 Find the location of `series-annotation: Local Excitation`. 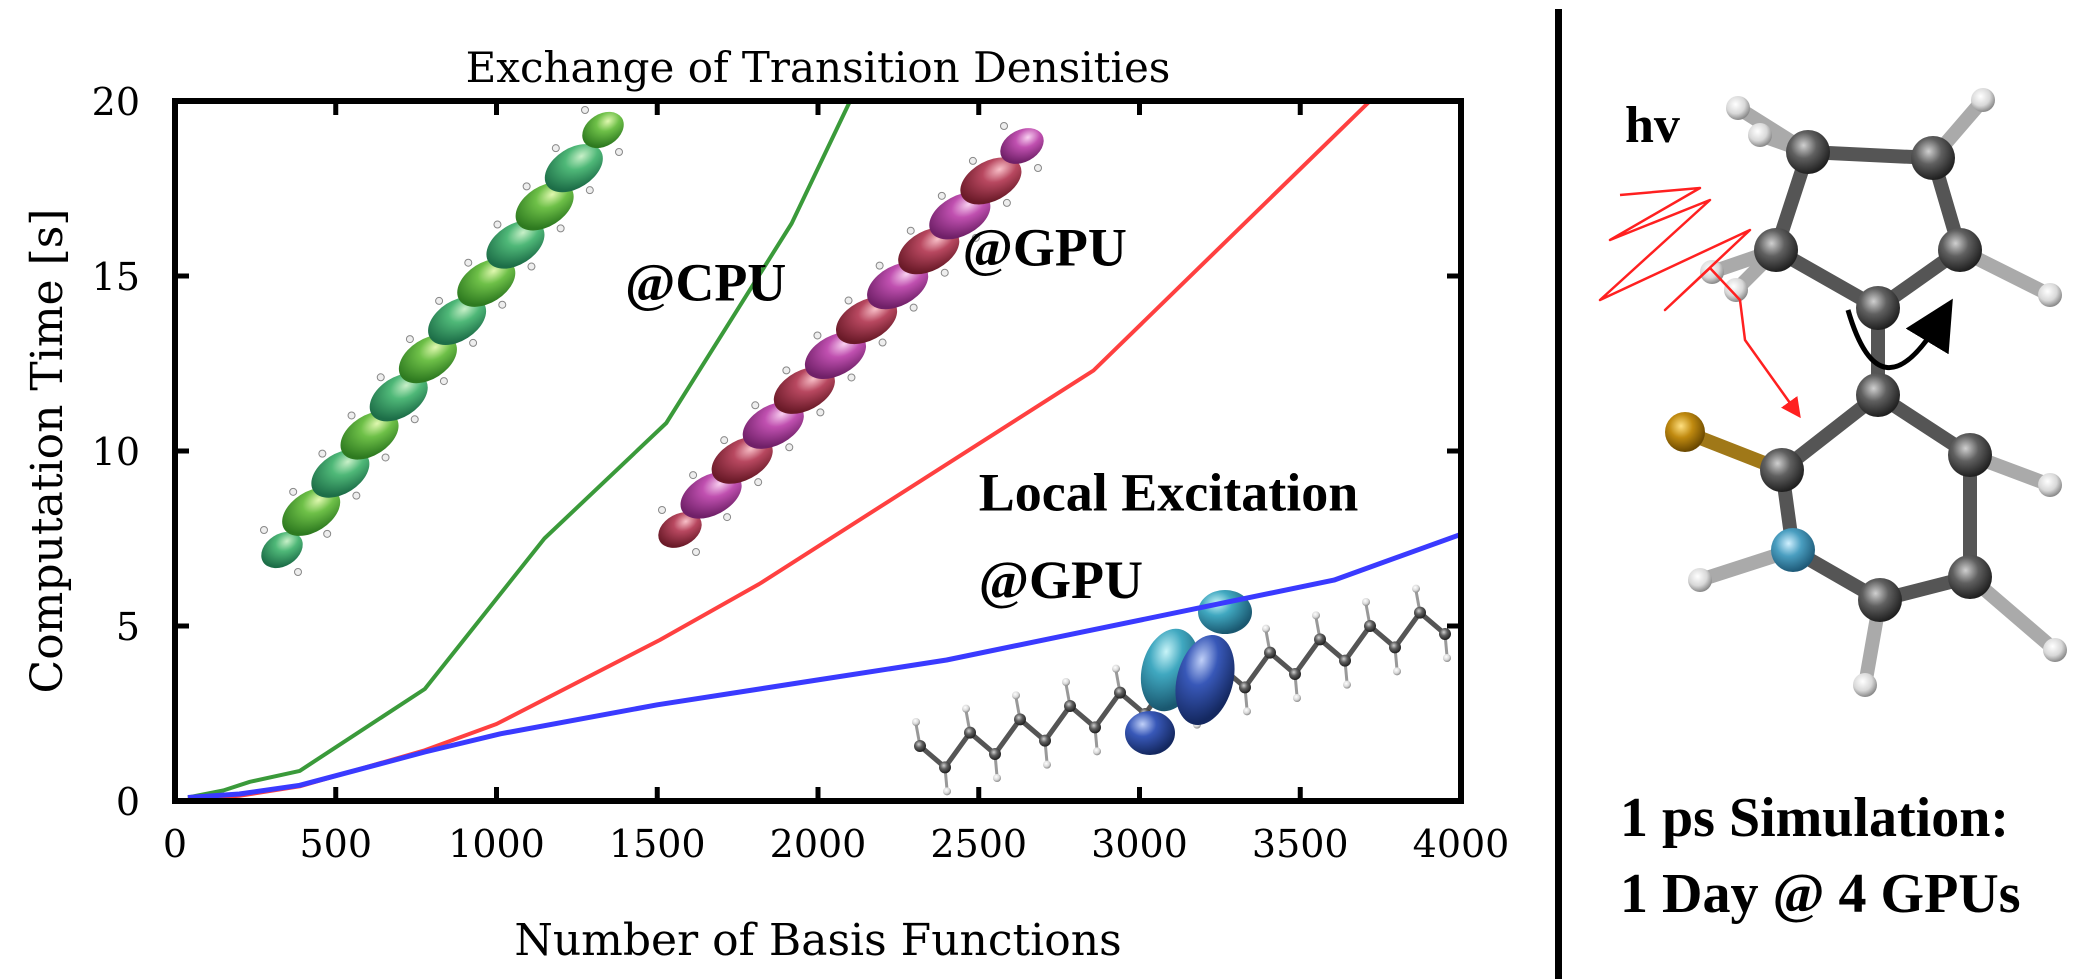

series-annotation: Local Excitation is located at coordinates (1168, 493).